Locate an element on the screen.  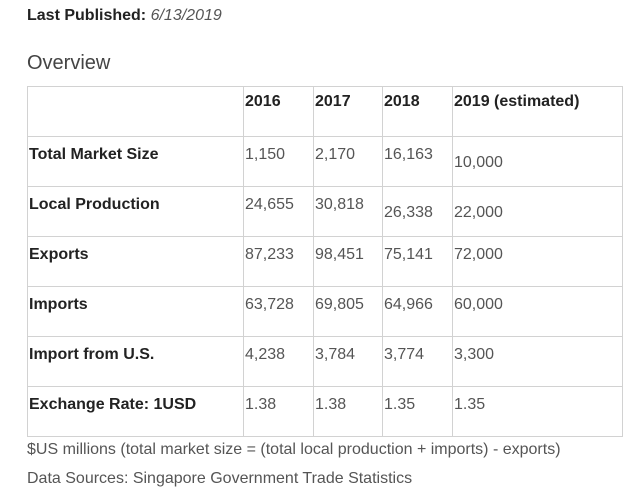
table-cell: 2,170 is located at coordinates (348, 161).